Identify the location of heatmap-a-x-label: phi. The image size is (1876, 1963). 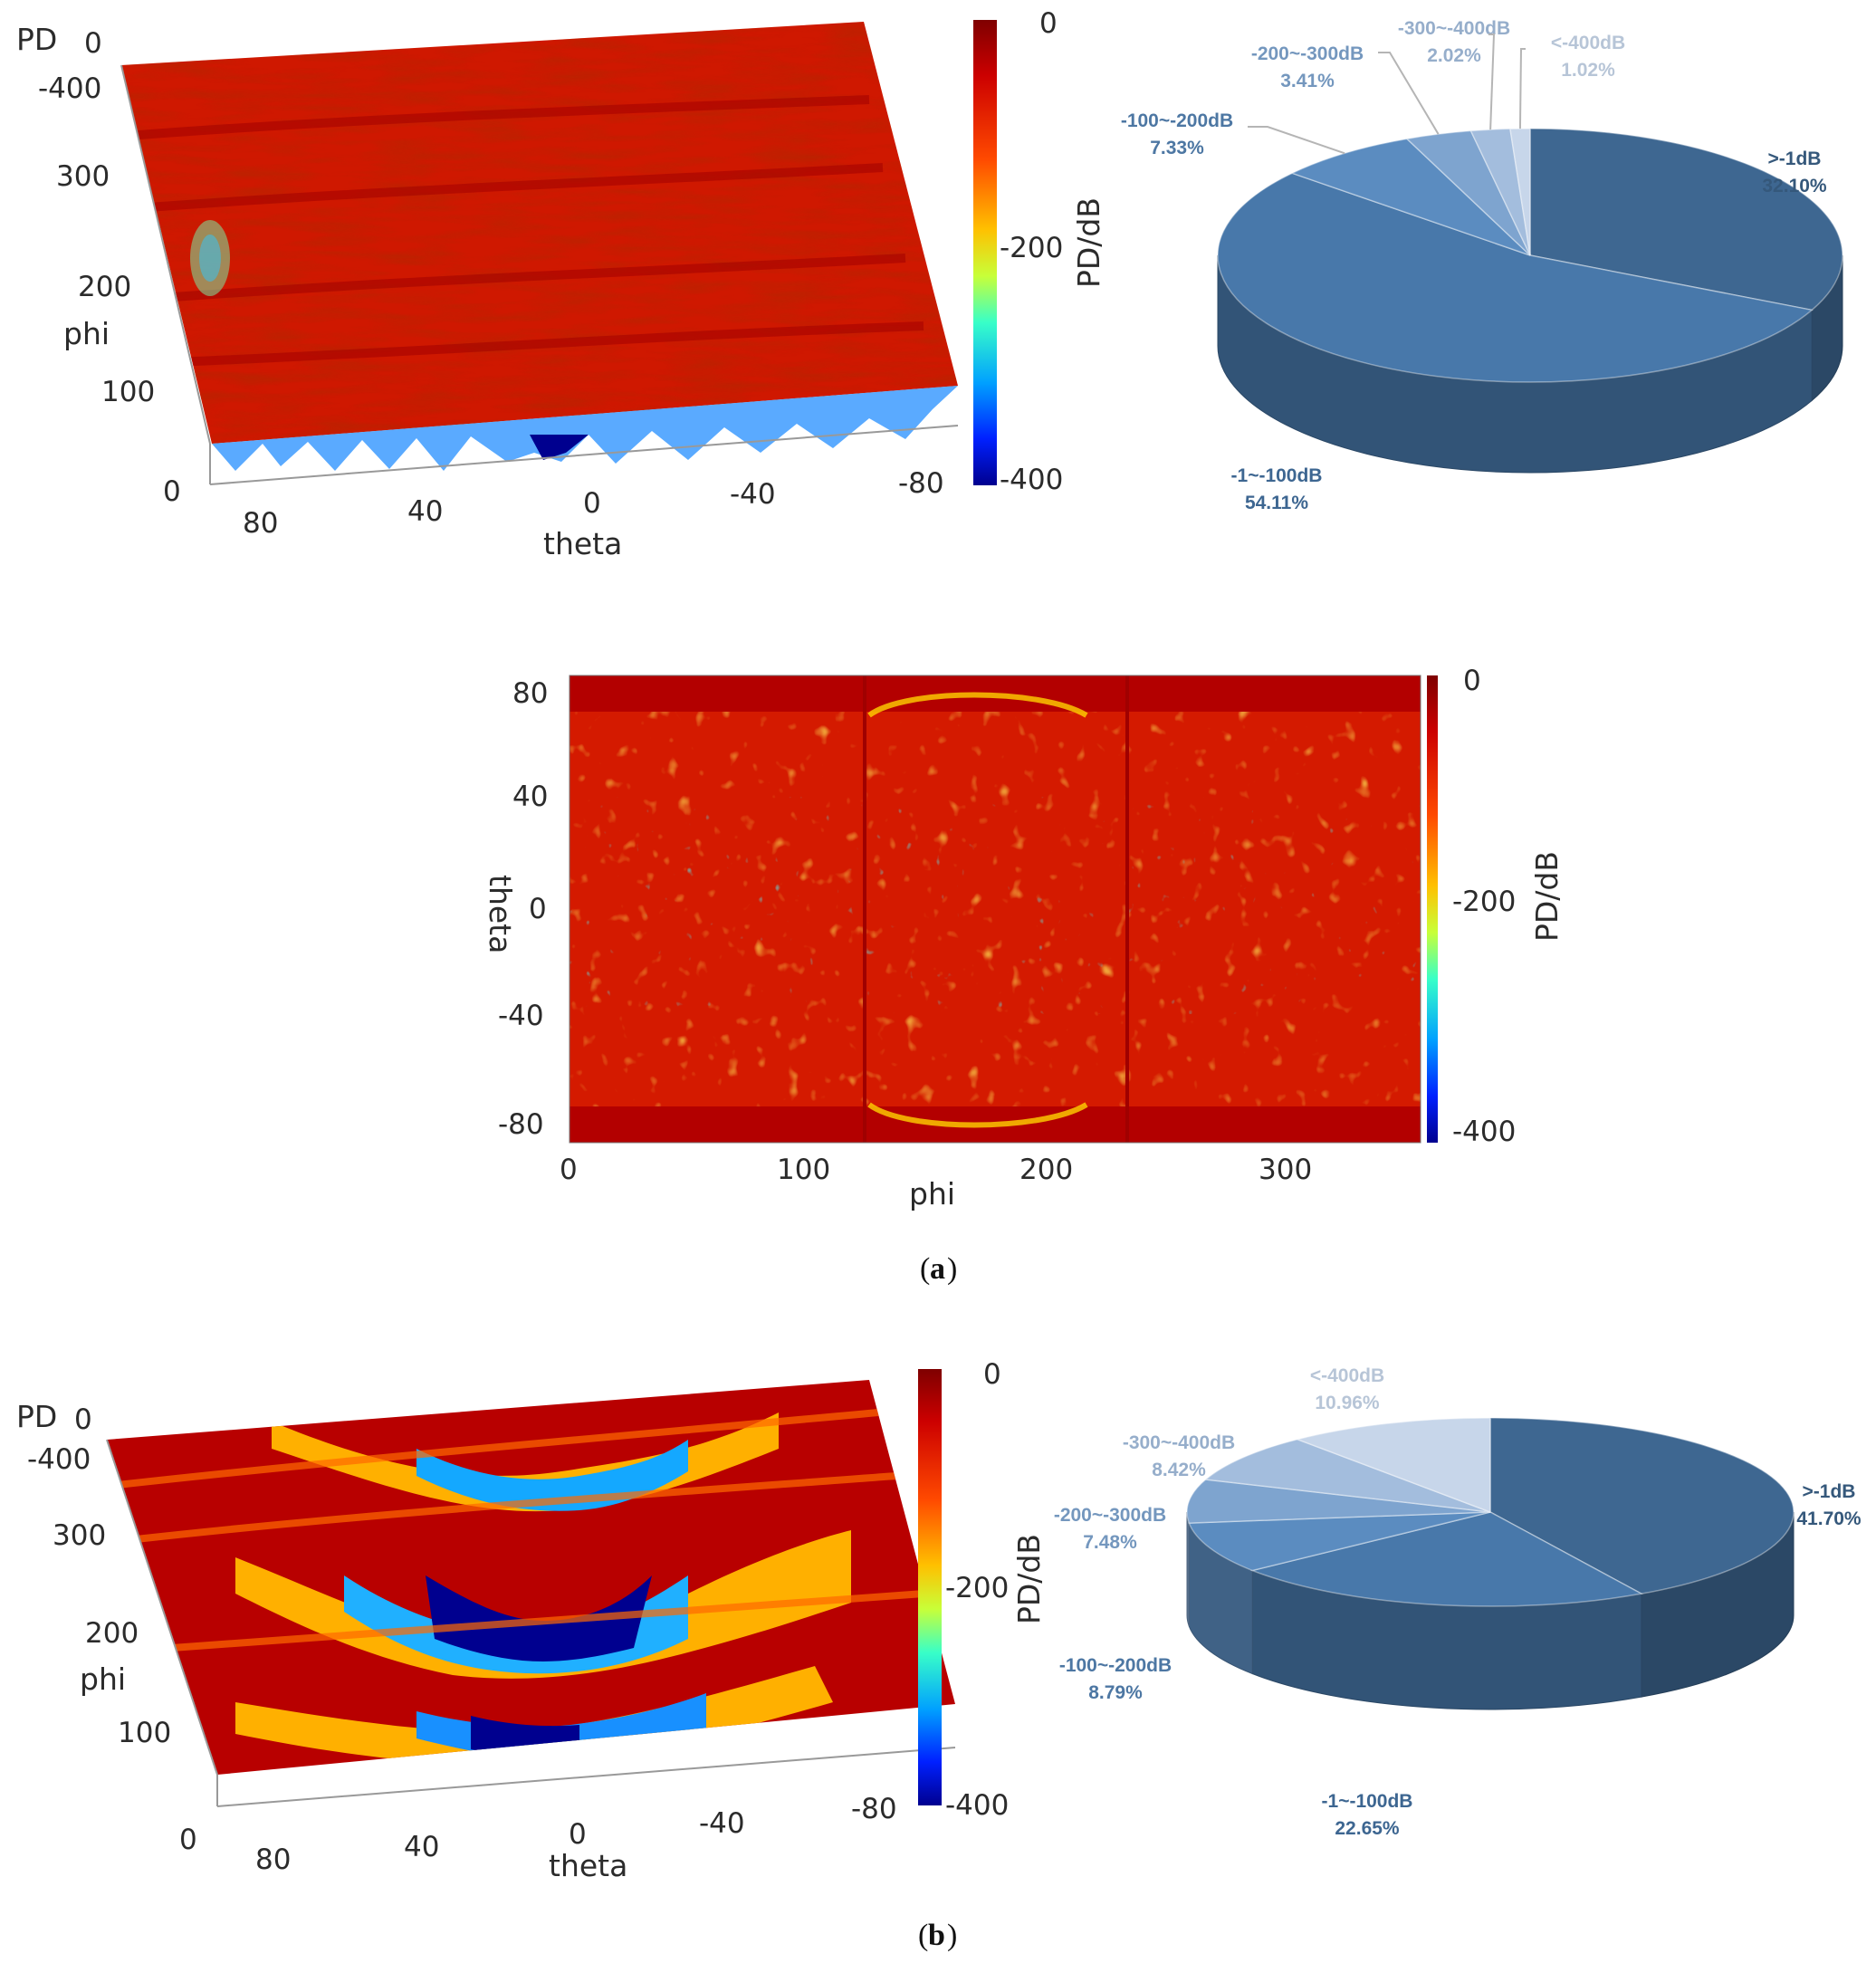
(932, 1193).